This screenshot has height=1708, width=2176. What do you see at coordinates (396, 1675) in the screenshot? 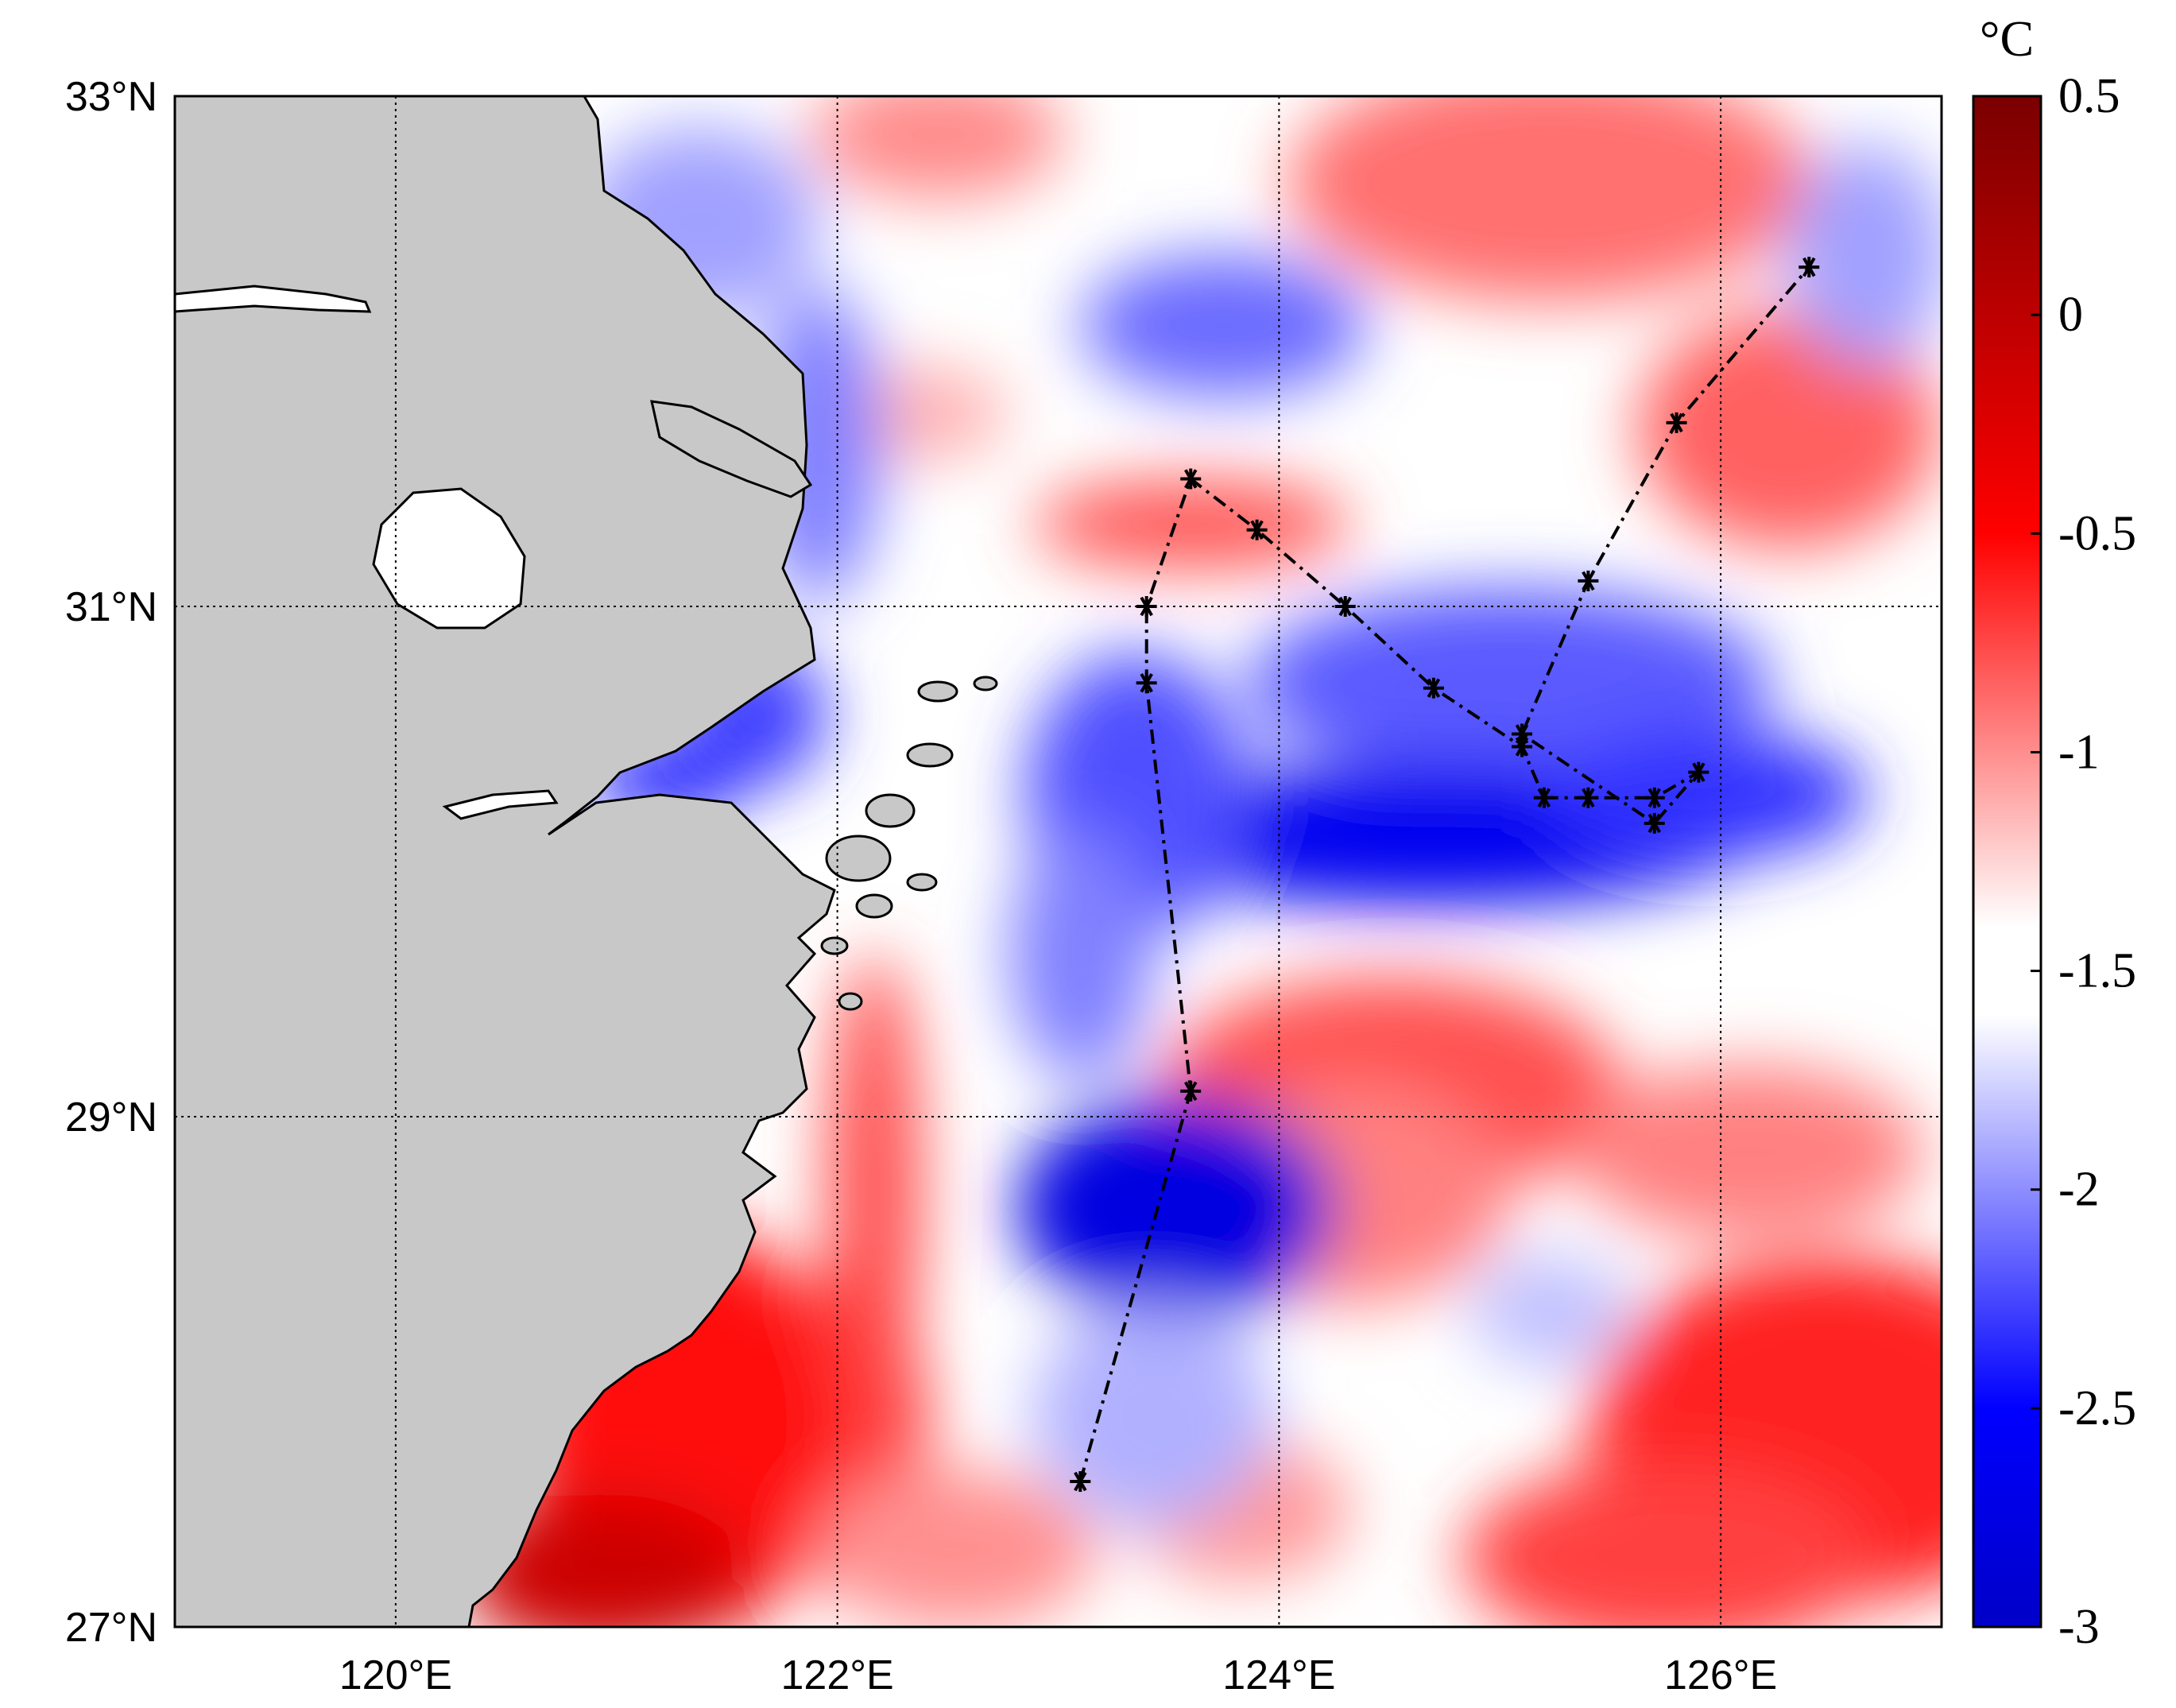
I see `lon-tick-label: 120°E` at bounding box center [396, 1675].